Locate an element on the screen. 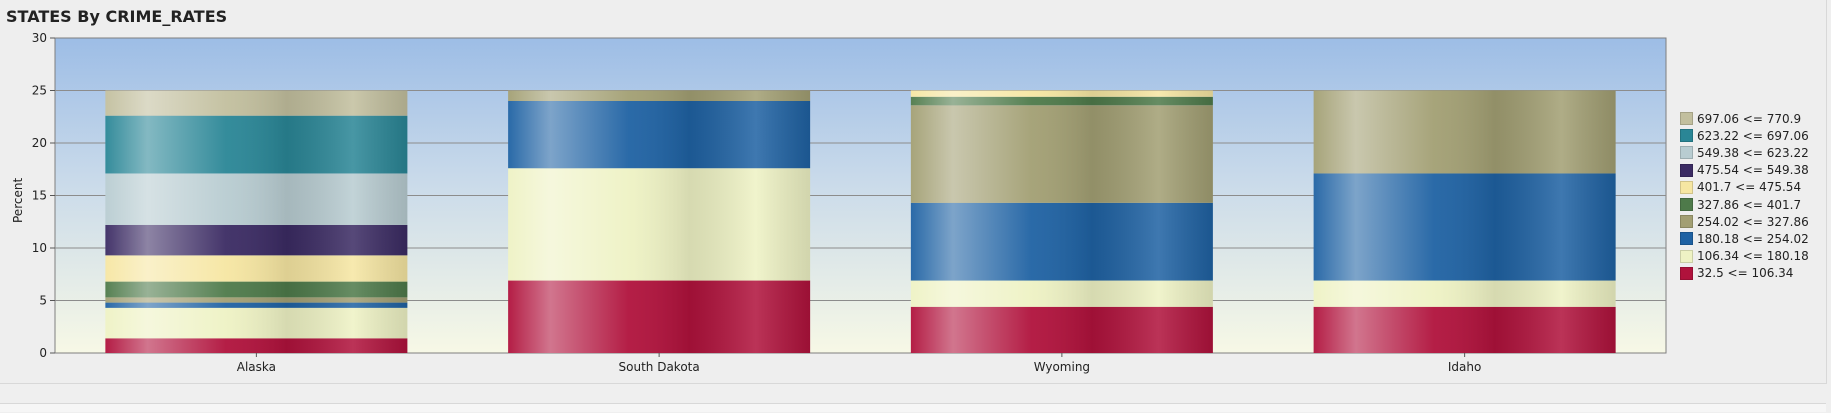 The image size is (1831, 413). legend-item: 254.02 <= 327.86 is located at coordinates (1744, 221).